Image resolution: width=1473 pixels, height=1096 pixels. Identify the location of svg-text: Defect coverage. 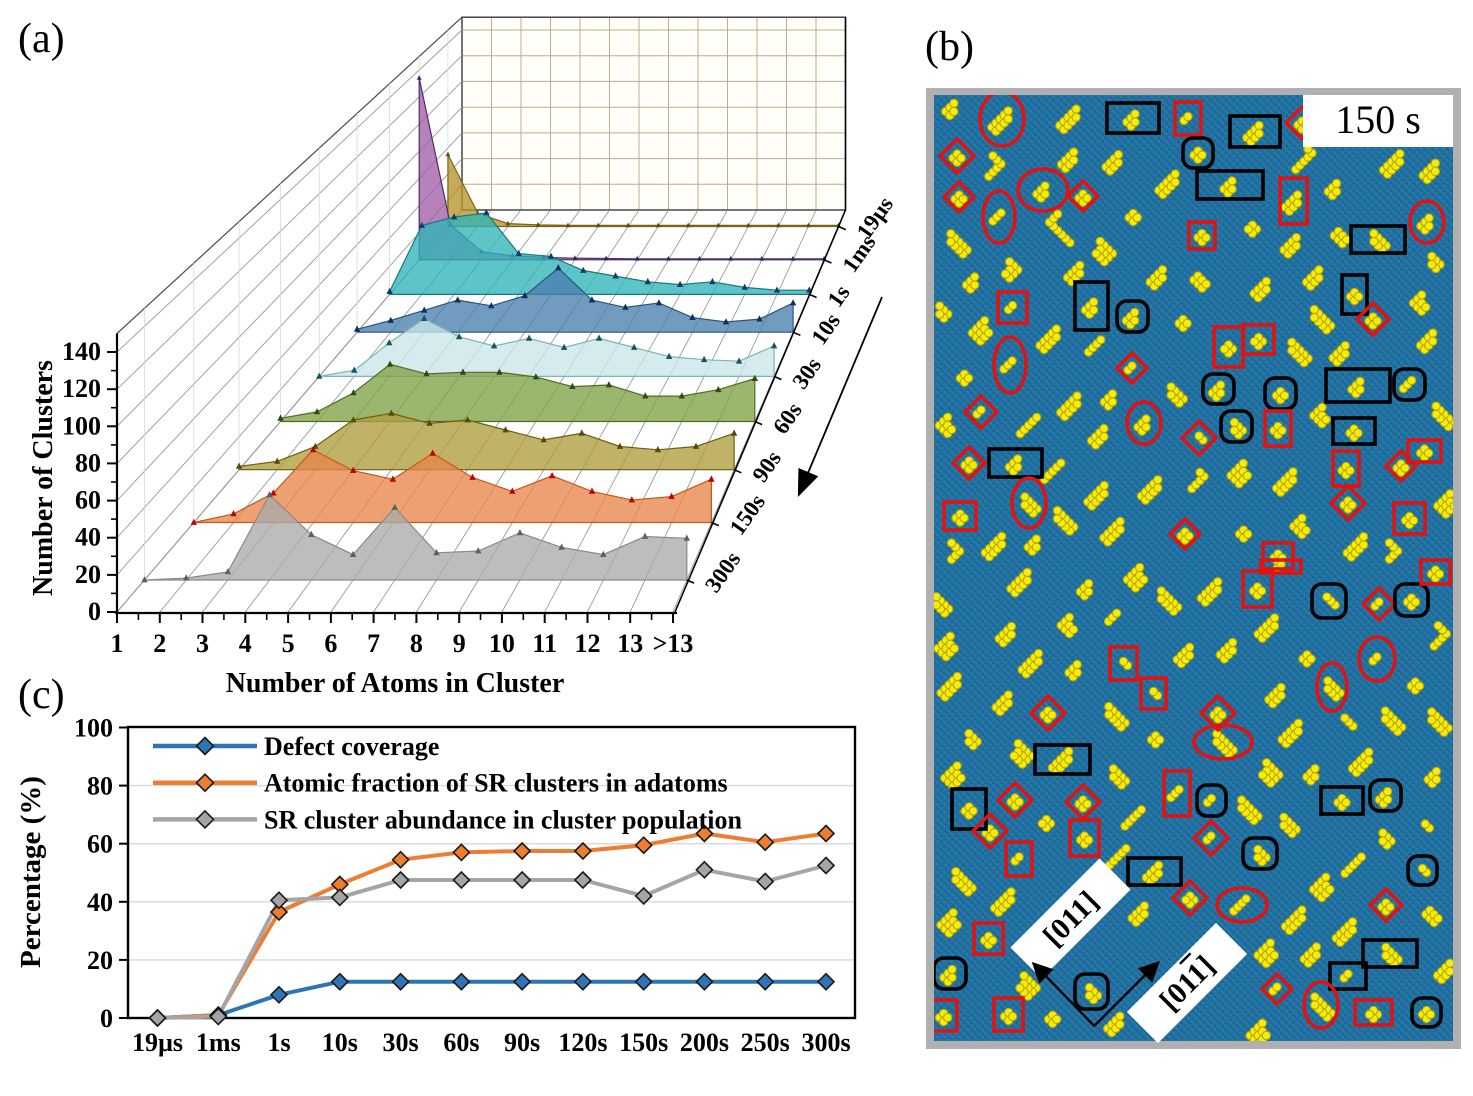
(351, 746).